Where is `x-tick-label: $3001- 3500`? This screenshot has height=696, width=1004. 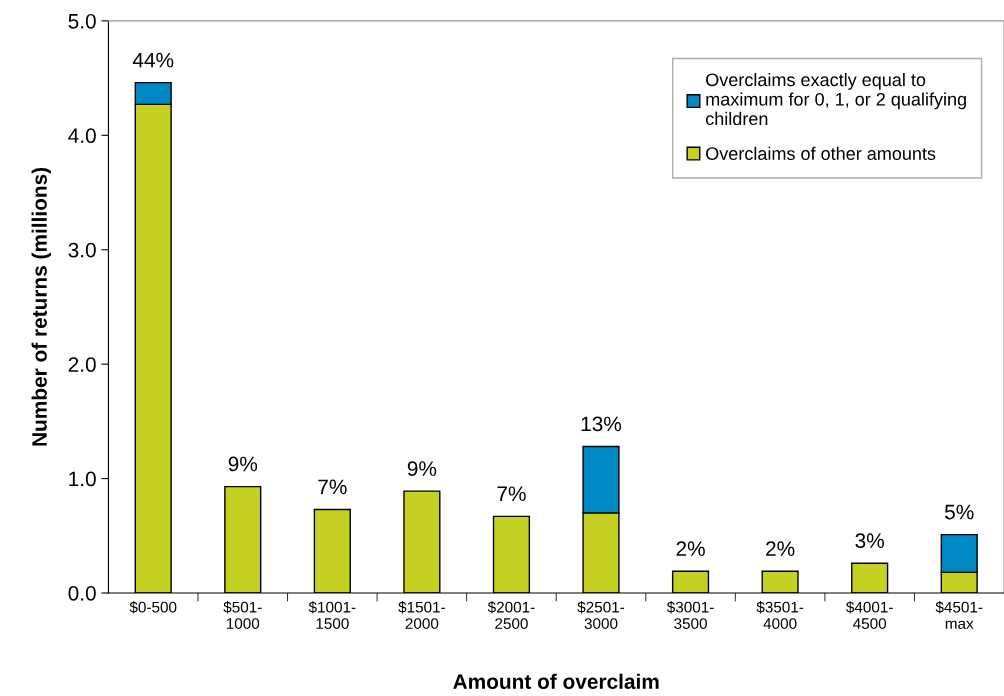 x-tick-label: $3001- 3500 is located at coordinates (690, 615).